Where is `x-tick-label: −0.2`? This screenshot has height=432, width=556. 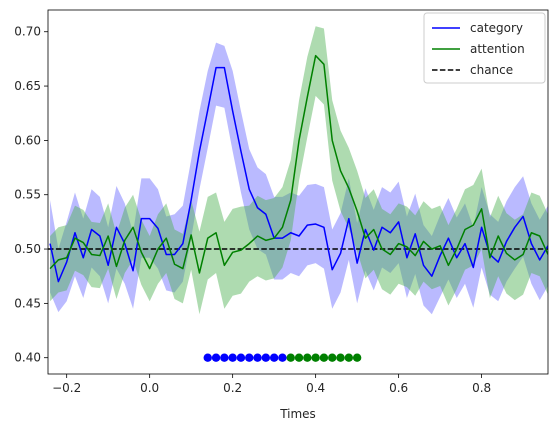
x-tick-label: −0.2 is located at coordinates (66, 388).